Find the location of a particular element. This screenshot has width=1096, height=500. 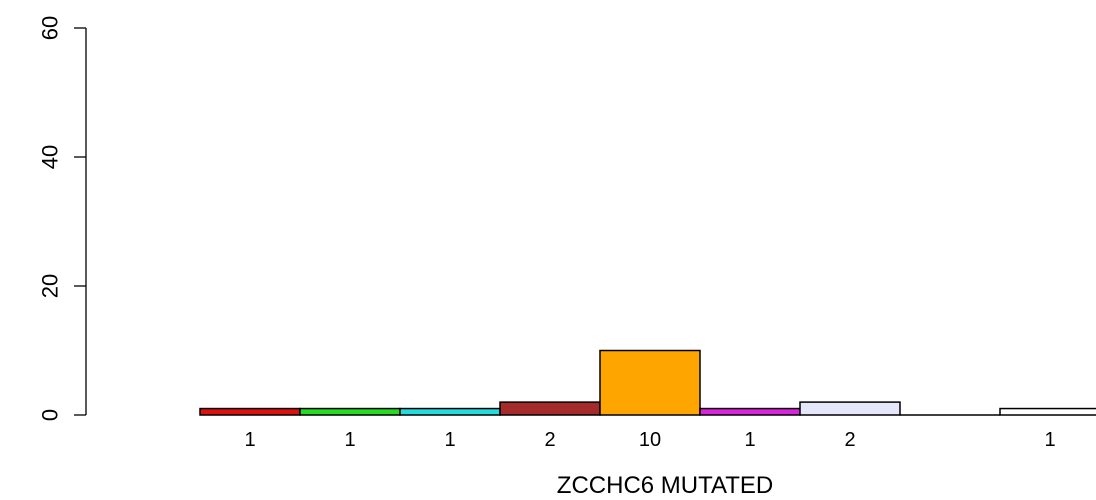

bar-count-label: 10 is located at coordinates (650, 440).